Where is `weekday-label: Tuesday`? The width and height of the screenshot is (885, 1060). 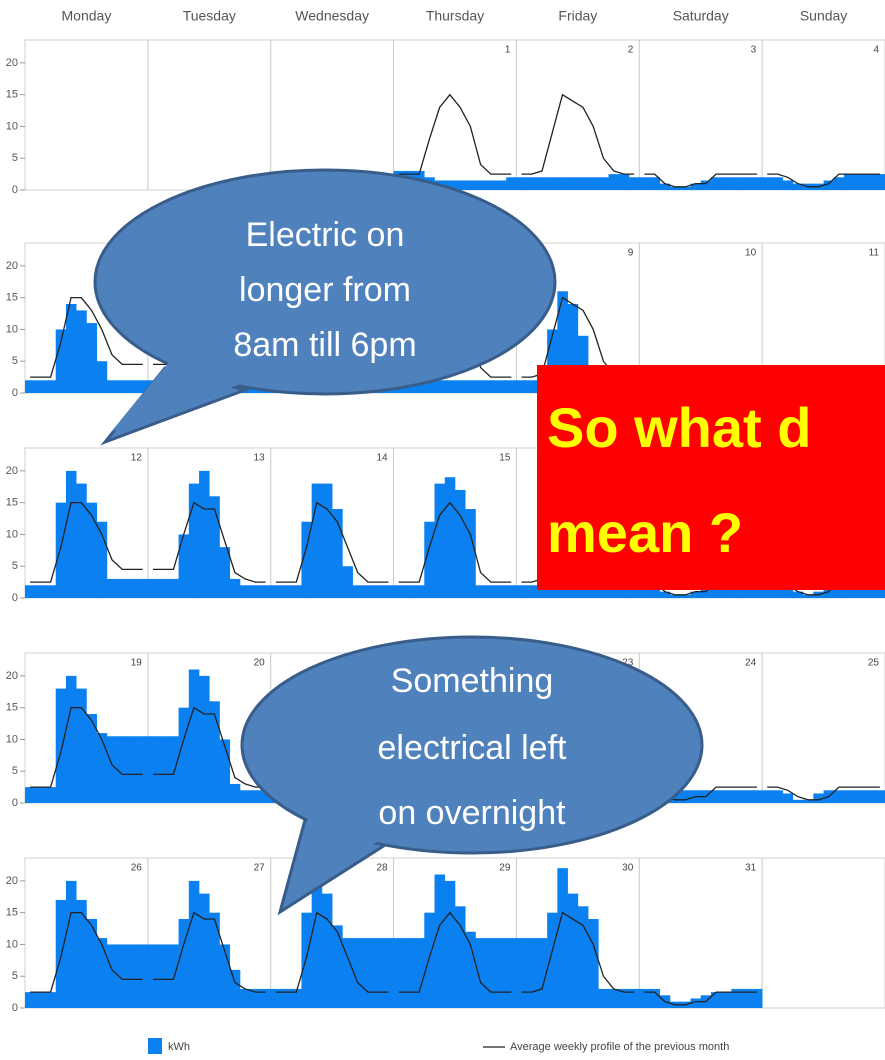
weekday-label: Tuesday is located at coordinates (209, 16).